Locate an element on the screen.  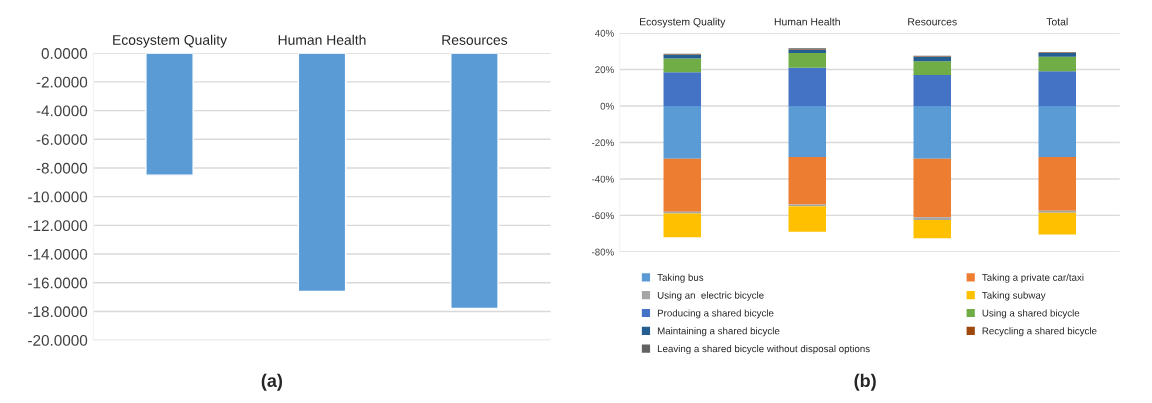
y-tick-label: -20% is located at coordinates (602, 143).